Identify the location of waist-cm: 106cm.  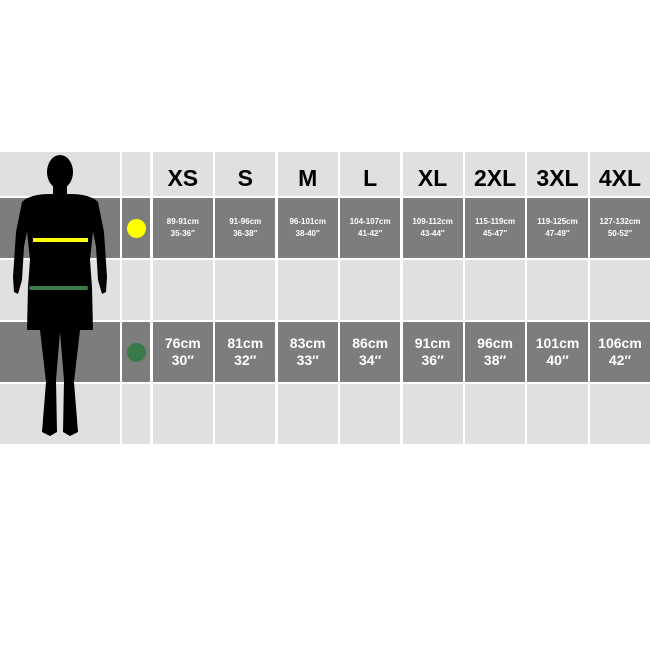
(620, 343).